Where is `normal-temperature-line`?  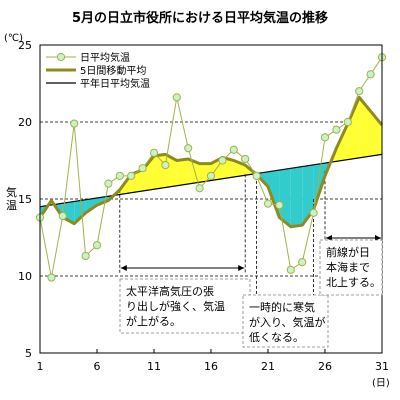
normal-temperature-line is located at coordinates (211, 180).